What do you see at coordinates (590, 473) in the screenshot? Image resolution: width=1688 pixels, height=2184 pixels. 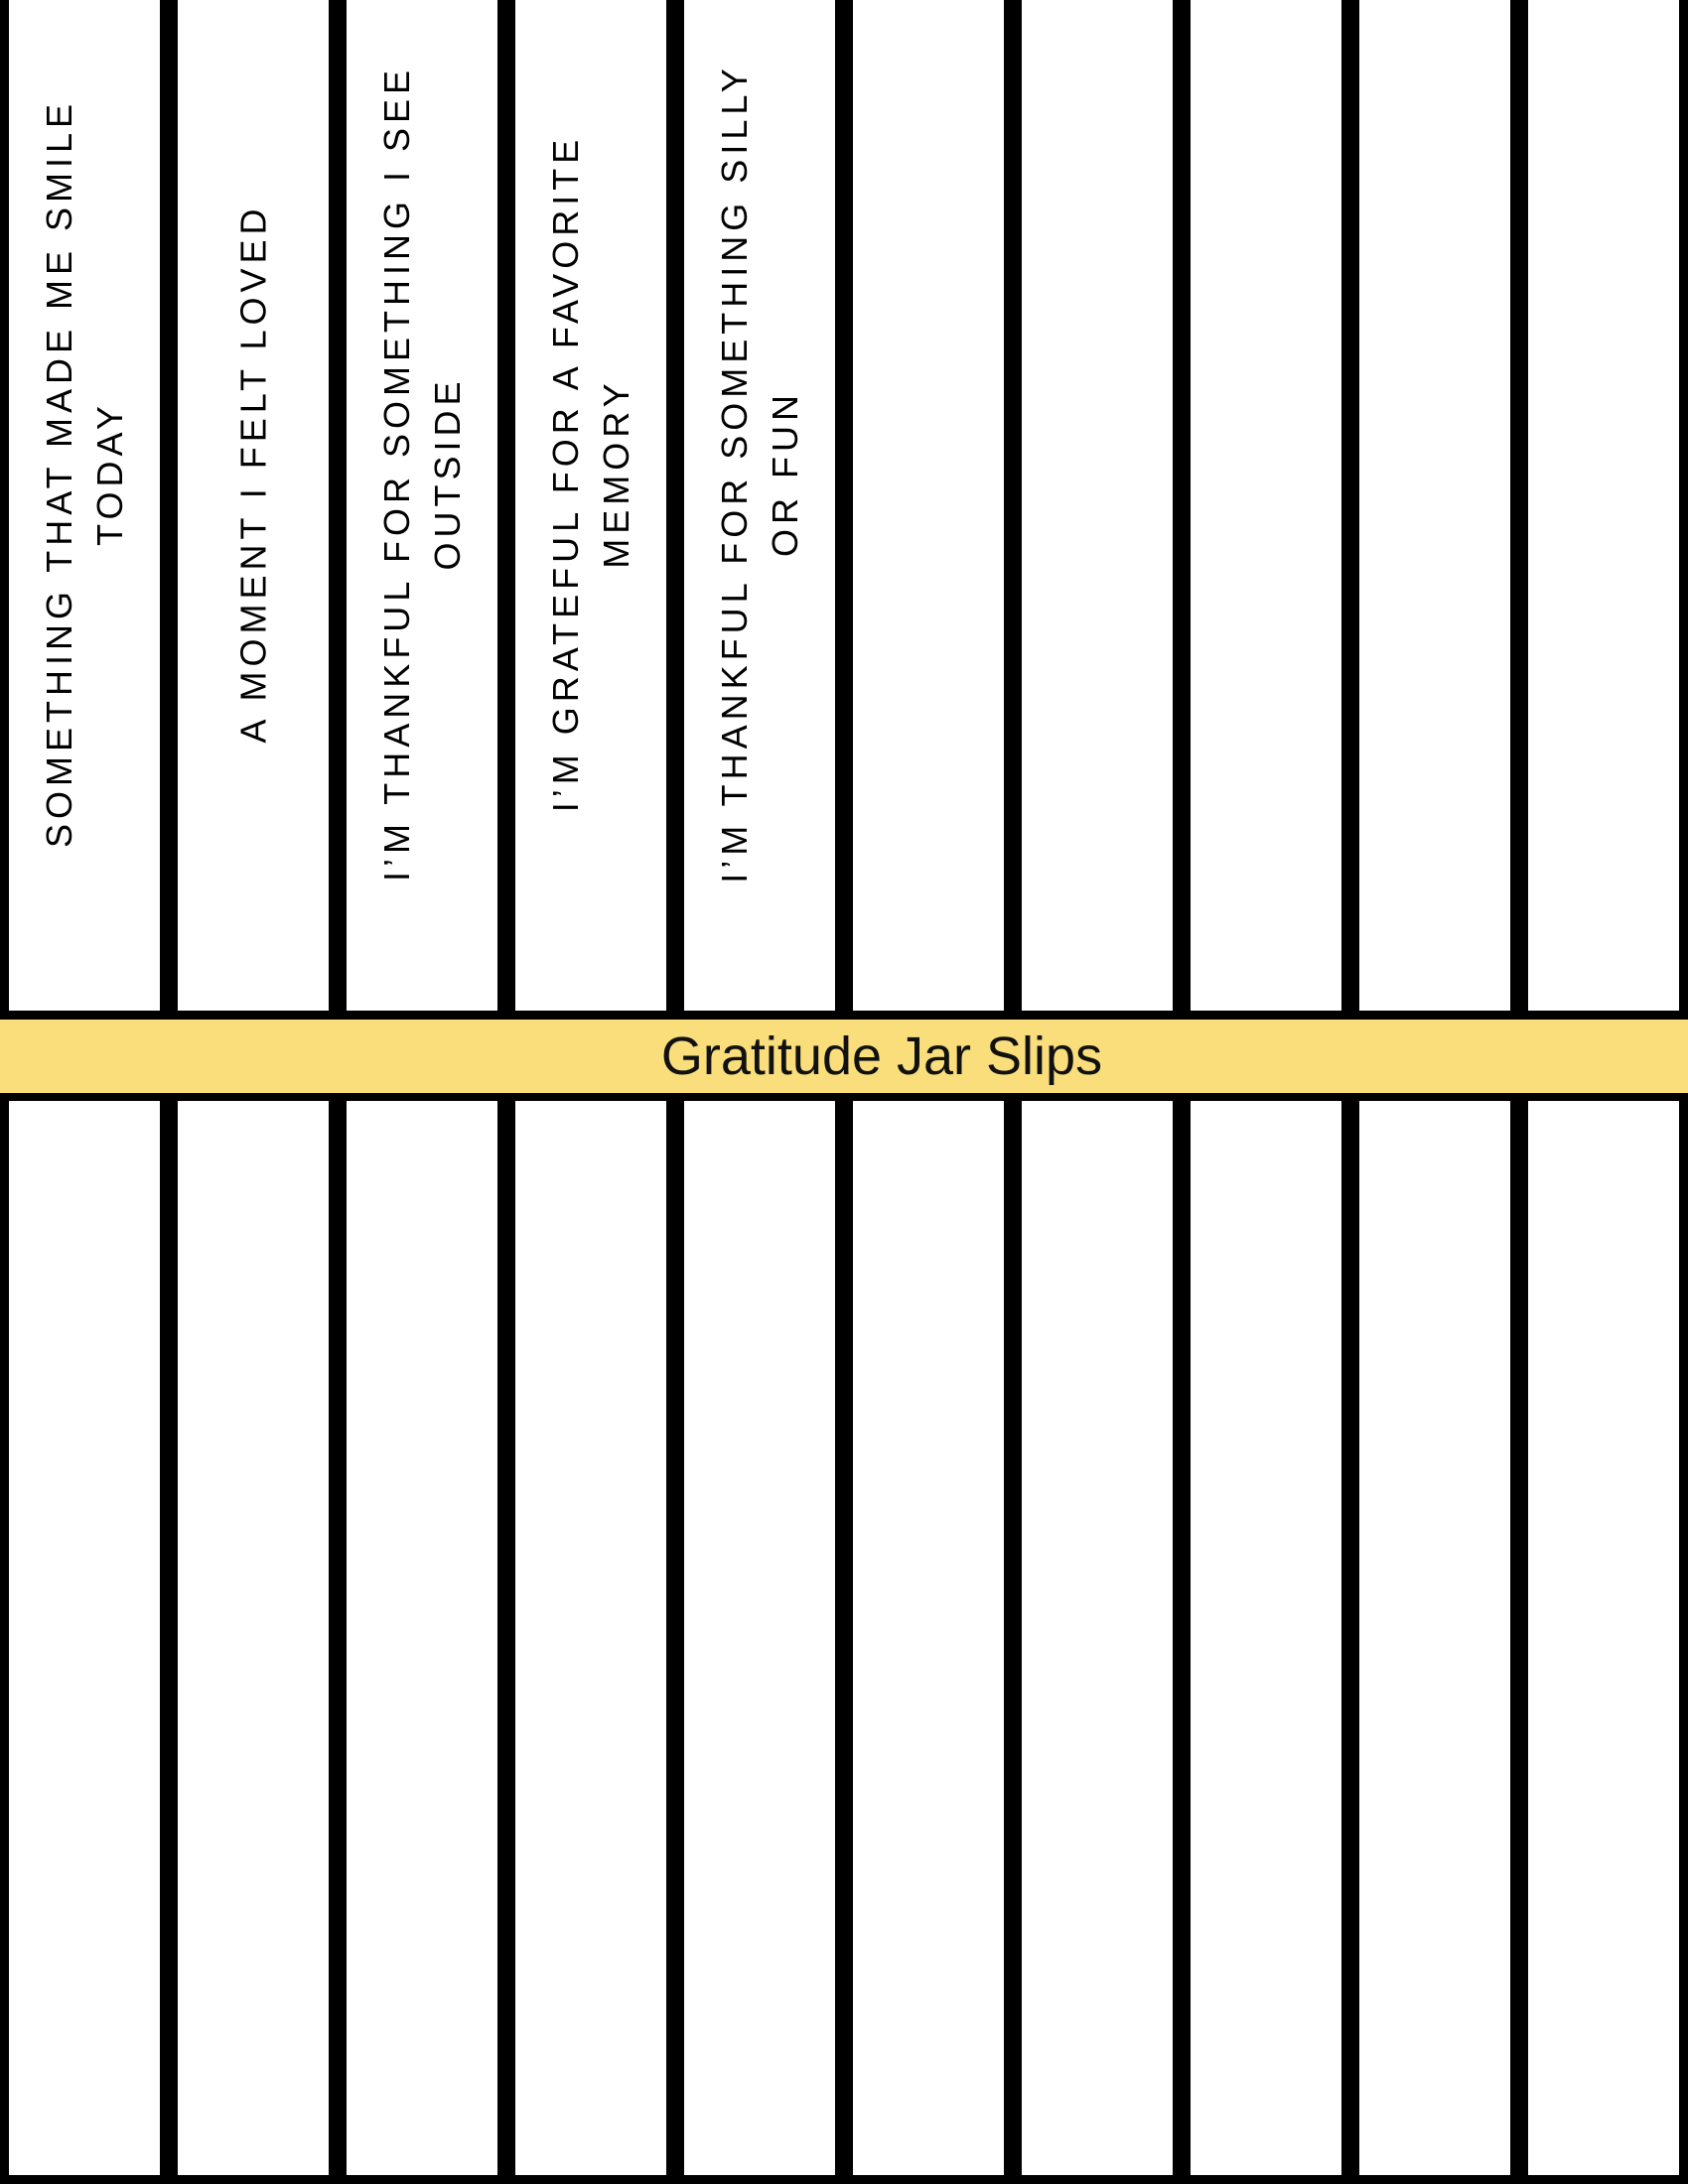 I see `slip-prompt: I’M GRATEFUL FOR A FAVORITE MEMORY` at bounding box center [590, 473].